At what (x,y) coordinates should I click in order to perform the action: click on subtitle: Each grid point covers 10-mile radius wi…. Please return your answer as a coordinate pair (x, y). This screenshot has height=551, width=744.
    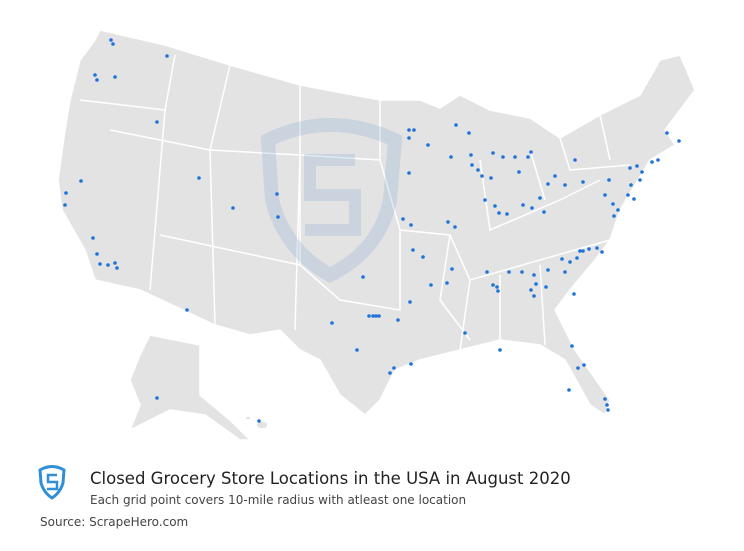
    Looking at the image, I should click on (278, 500).